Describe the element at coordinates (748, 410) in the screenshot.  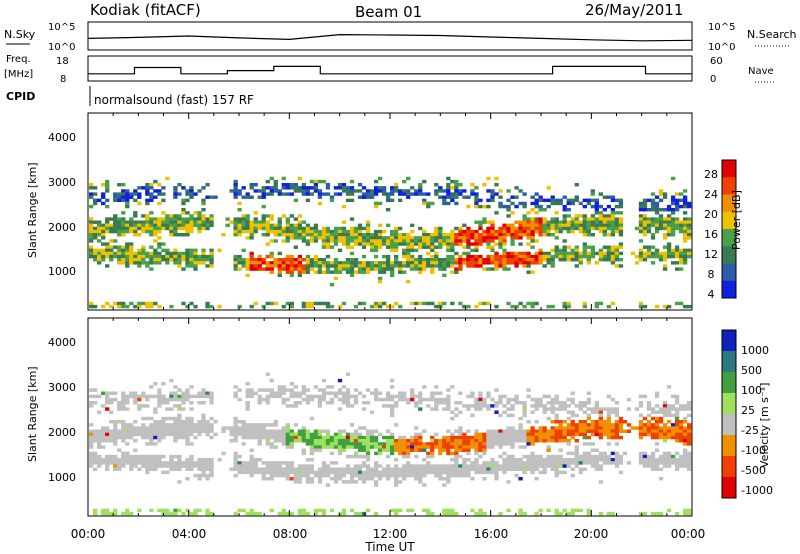
I see `vel-cbar-tick-25: 25` at that location.